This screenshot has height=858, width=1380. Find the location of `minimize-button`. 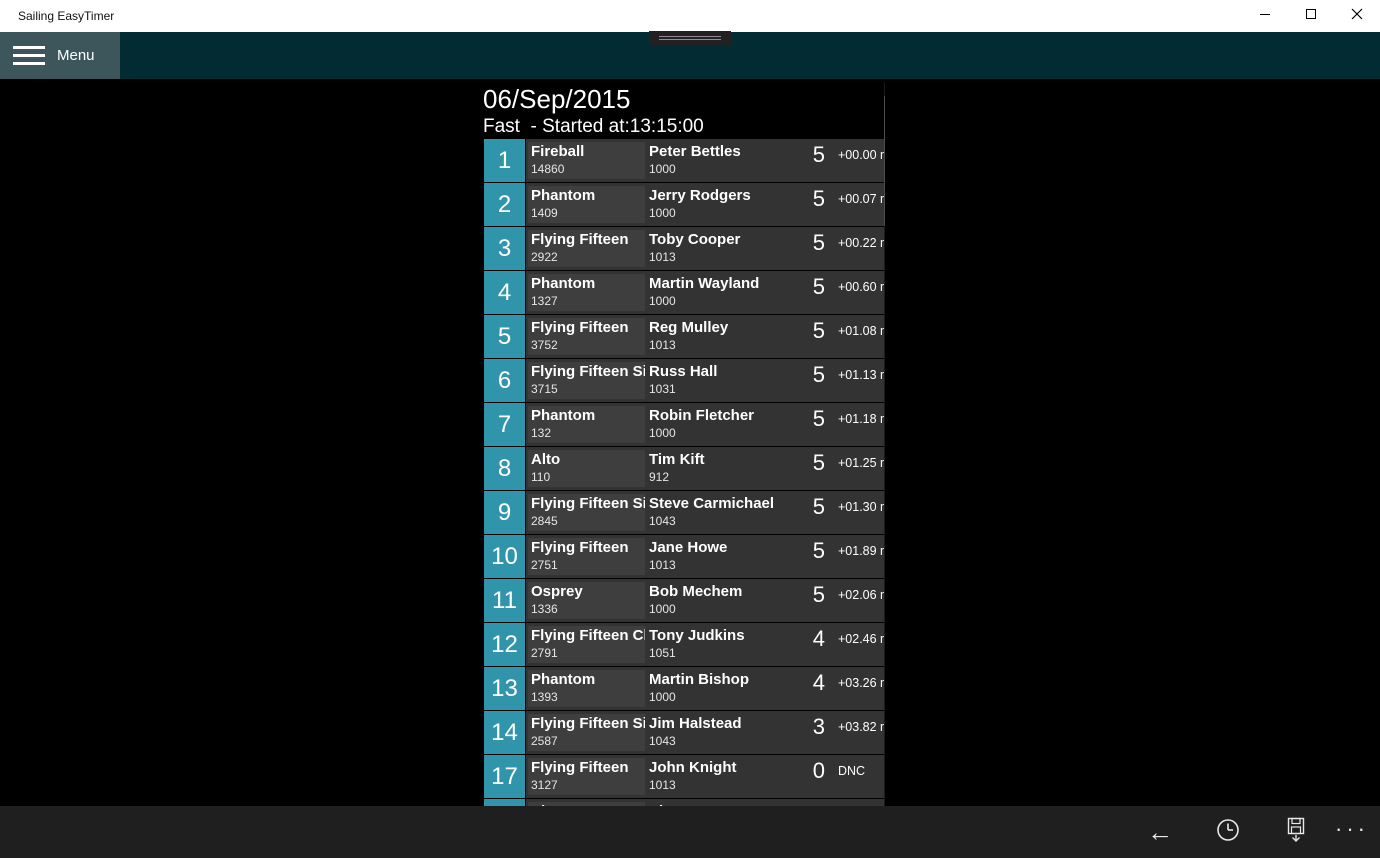

minimize-button is located at coordinates (1265, 16).